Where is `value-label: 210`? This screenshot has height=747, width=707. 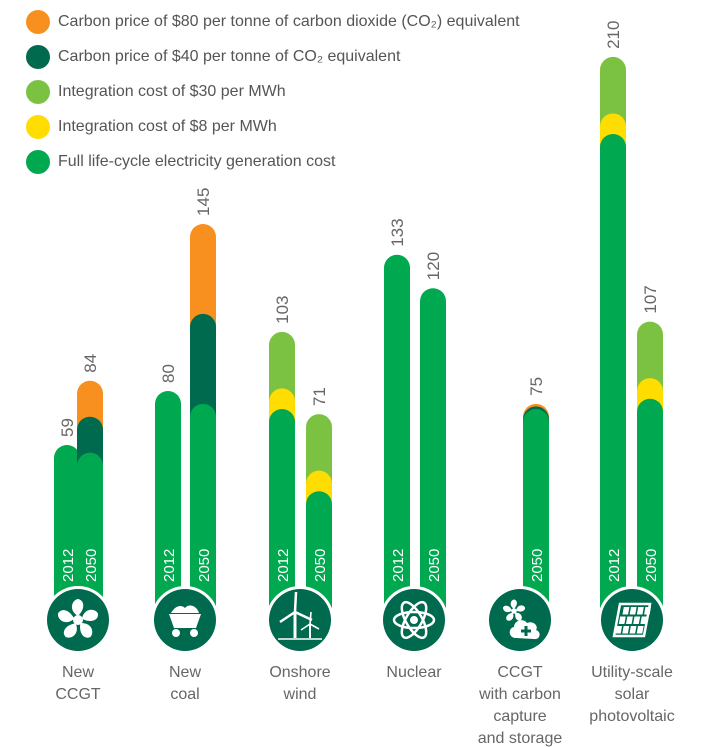
value-label: 210 is located at coordinates (613, 35).